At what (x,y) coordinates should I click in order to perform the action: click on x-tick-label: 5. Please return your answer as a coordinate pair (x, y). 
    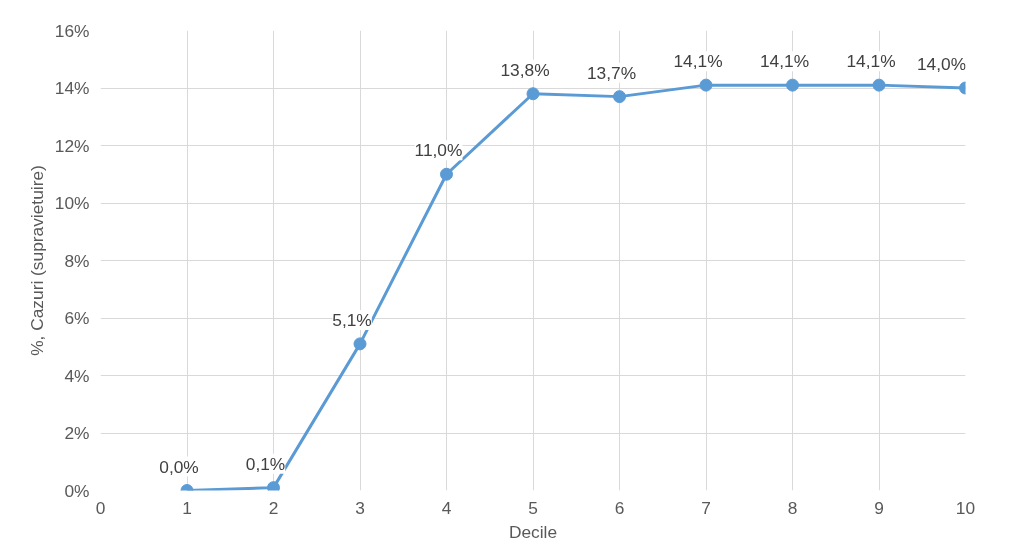
    Looking at the image, I should click on (533, 507).